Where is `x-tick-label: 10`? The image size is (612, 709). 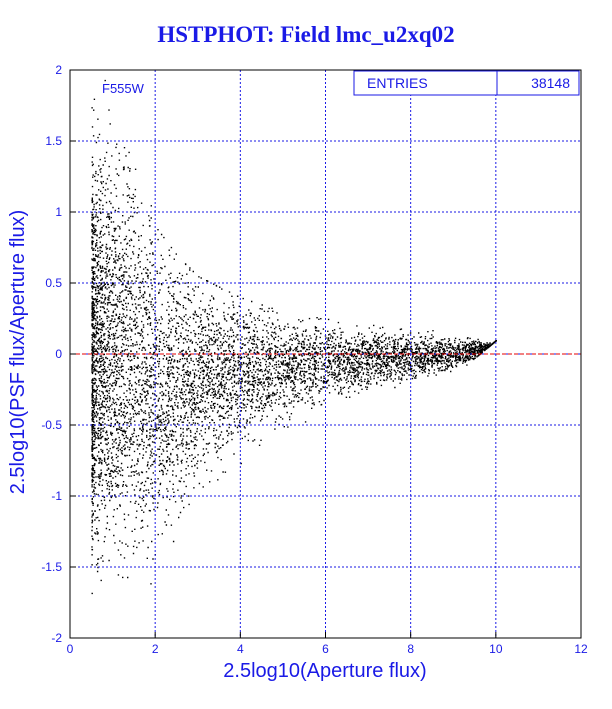 x-tick-label: 10 is located at coordinates (496, 649).